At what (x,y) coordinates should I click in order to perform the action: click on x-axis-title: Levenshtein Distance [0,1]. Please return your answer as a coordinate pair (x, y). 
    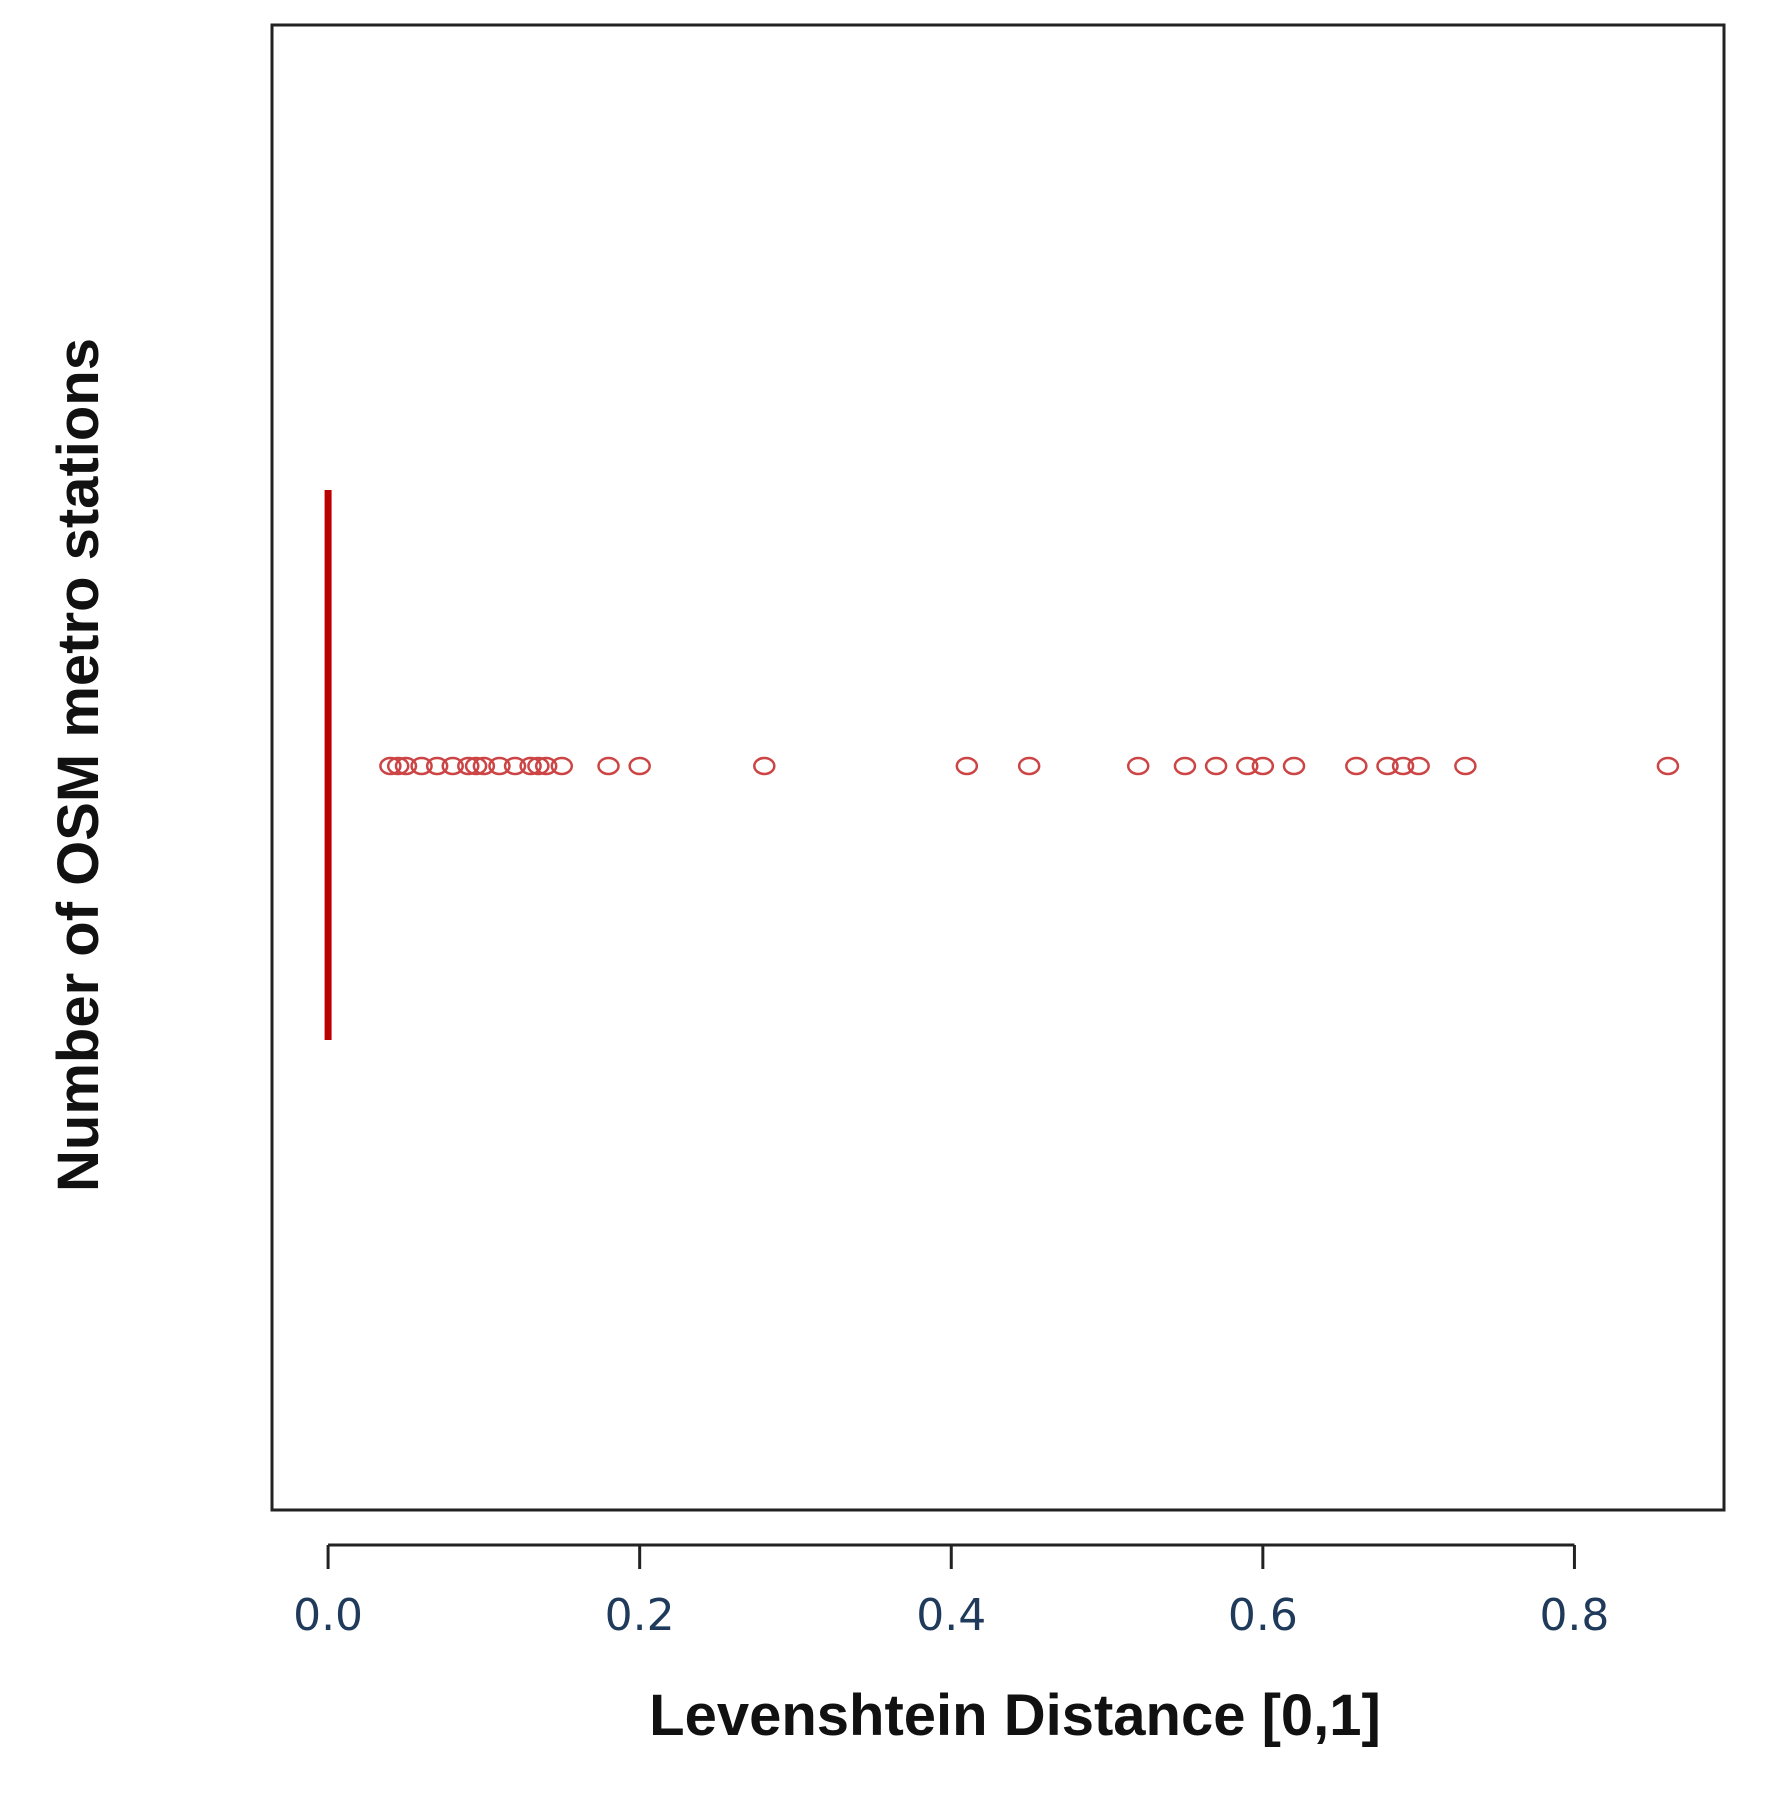
    Looking at the image, I should click on (1015, 1715).